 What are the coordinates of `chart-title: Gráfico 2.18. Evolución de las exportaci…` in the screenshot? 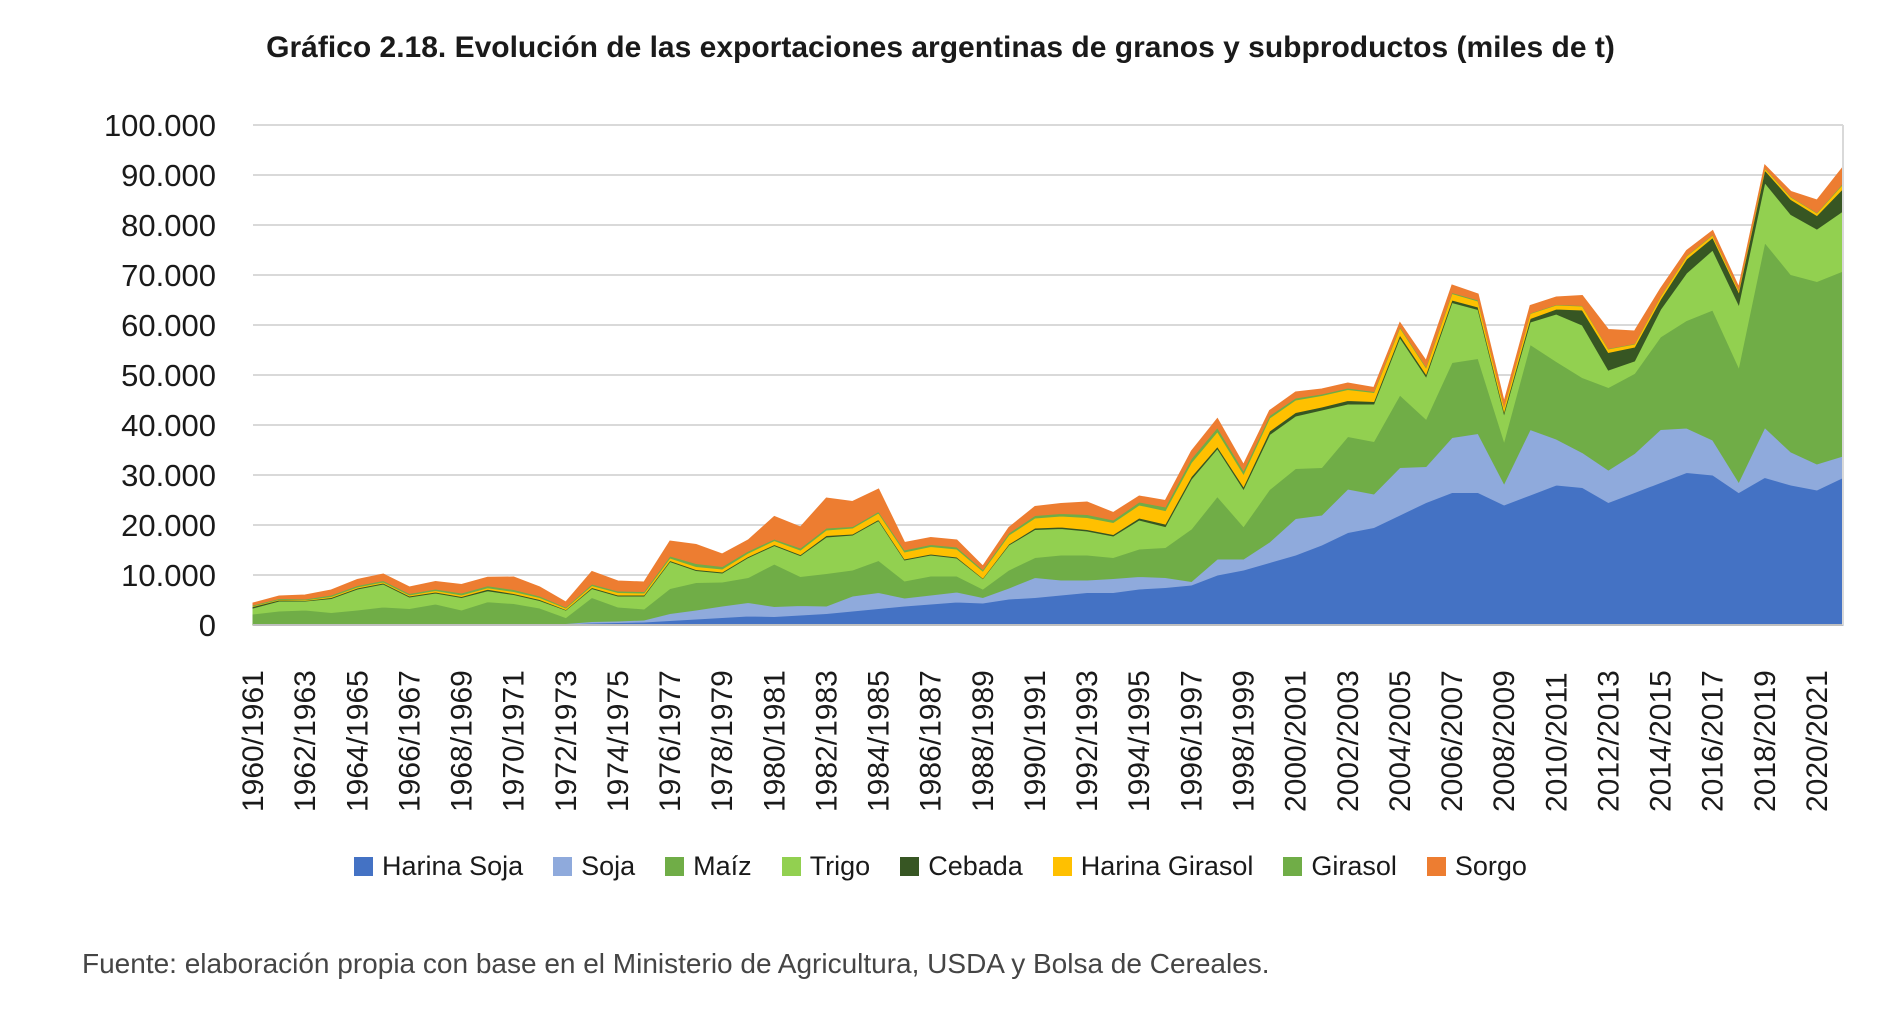 It's located at (940, 47).